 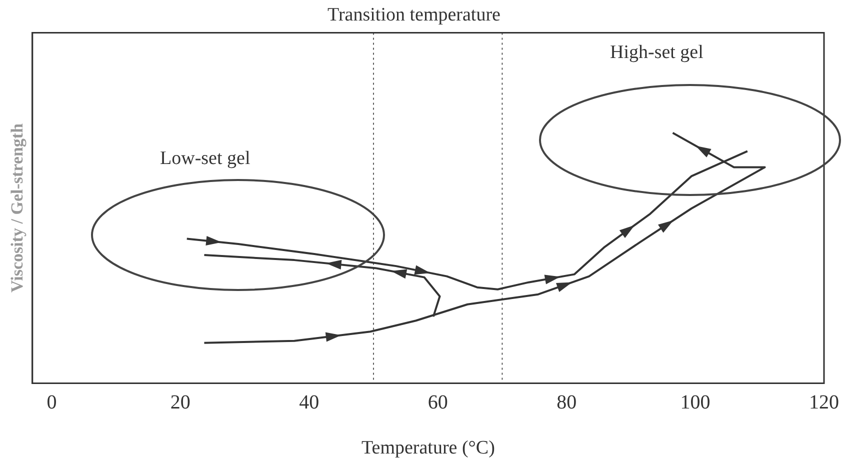 I want to click on annotation: Low-set gel, so click(x=205, y=159).